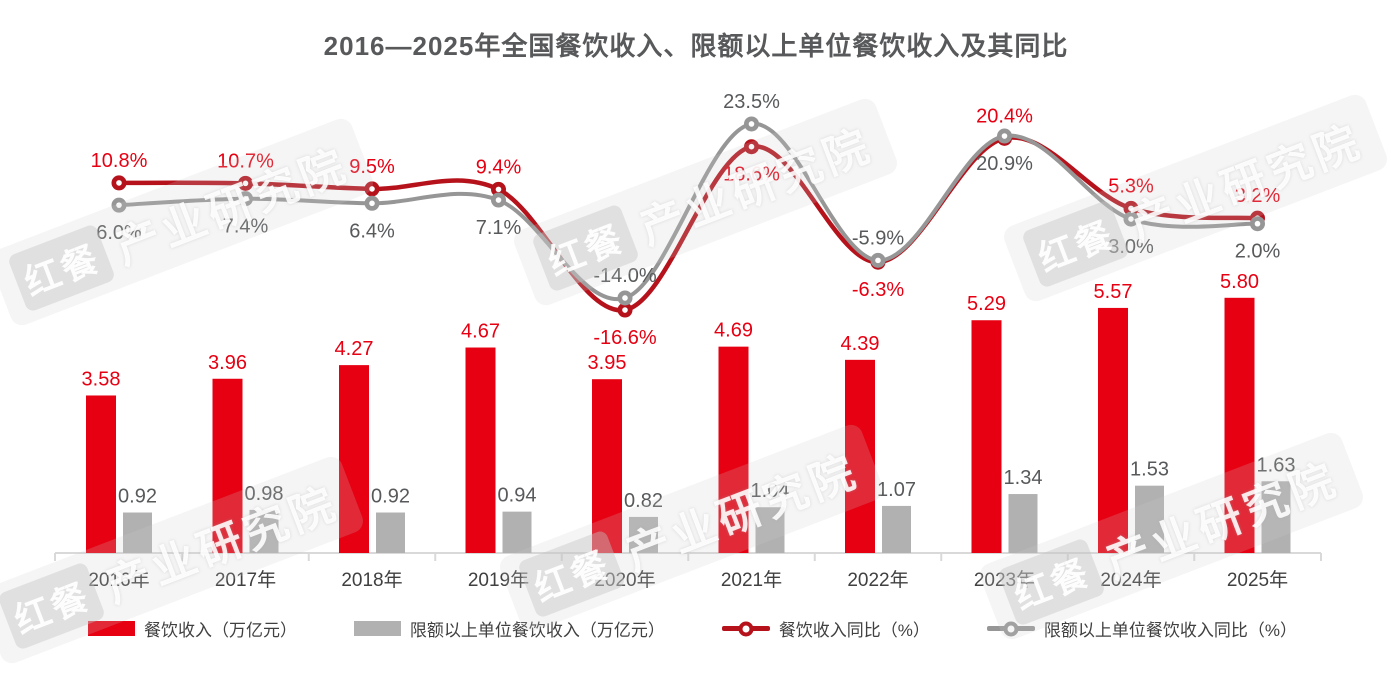 The width and height of the screenshot is (1392, 681). I want to click on legend-swatch-catering-revenue, so click(111, 628).